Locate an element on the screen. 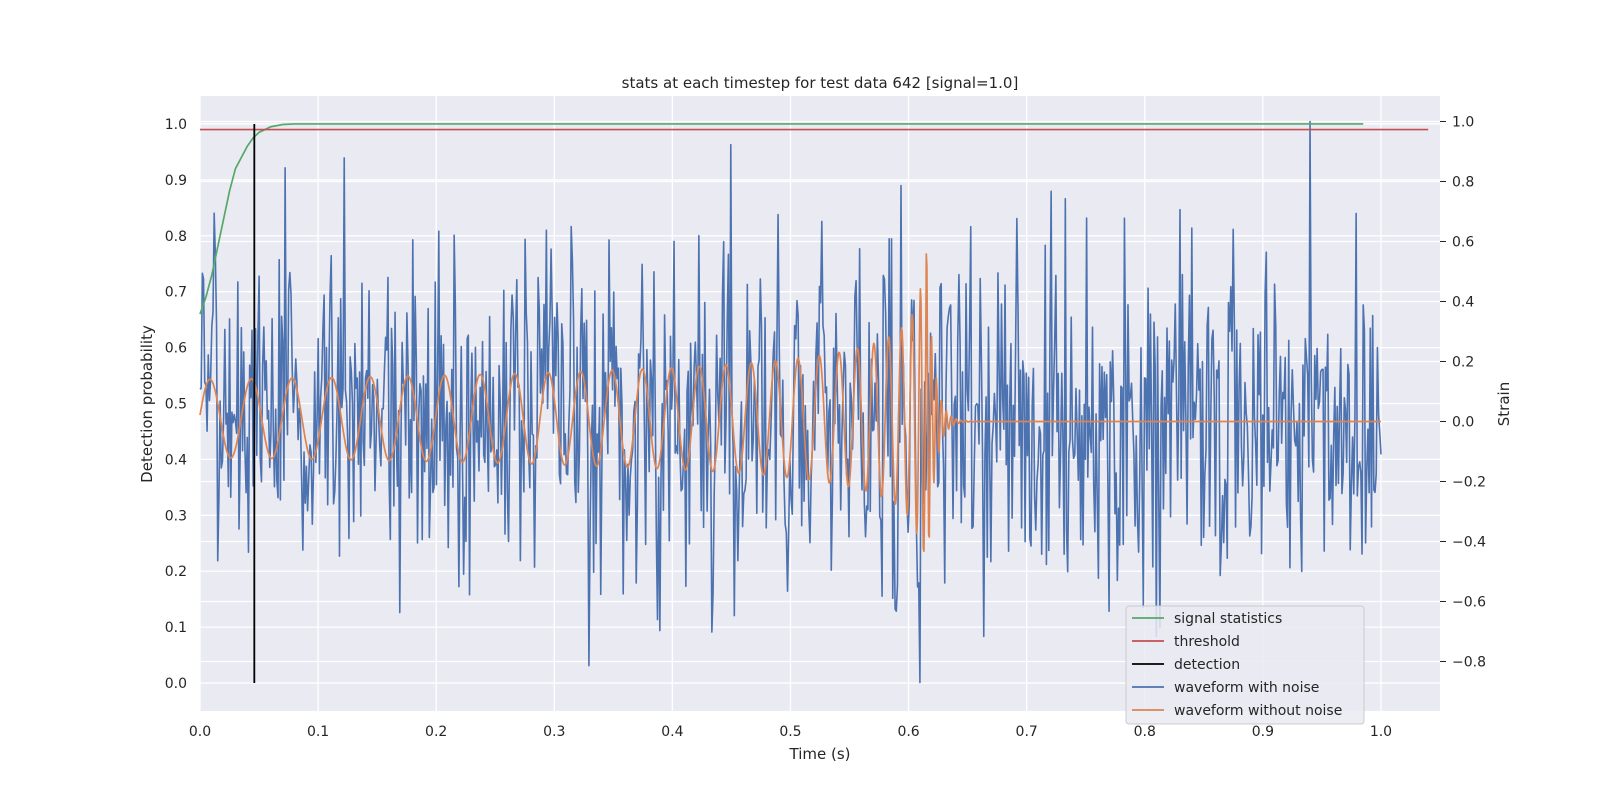 This screenshot has width=1600, height=804. x-tick-label: 0.1 is located at coordinates (318, 732).